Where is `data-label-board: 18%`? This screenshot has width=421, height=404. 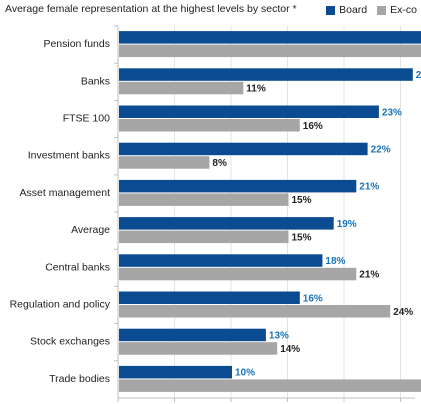 data-label-board: 18% is located at coordinates (335, 261).